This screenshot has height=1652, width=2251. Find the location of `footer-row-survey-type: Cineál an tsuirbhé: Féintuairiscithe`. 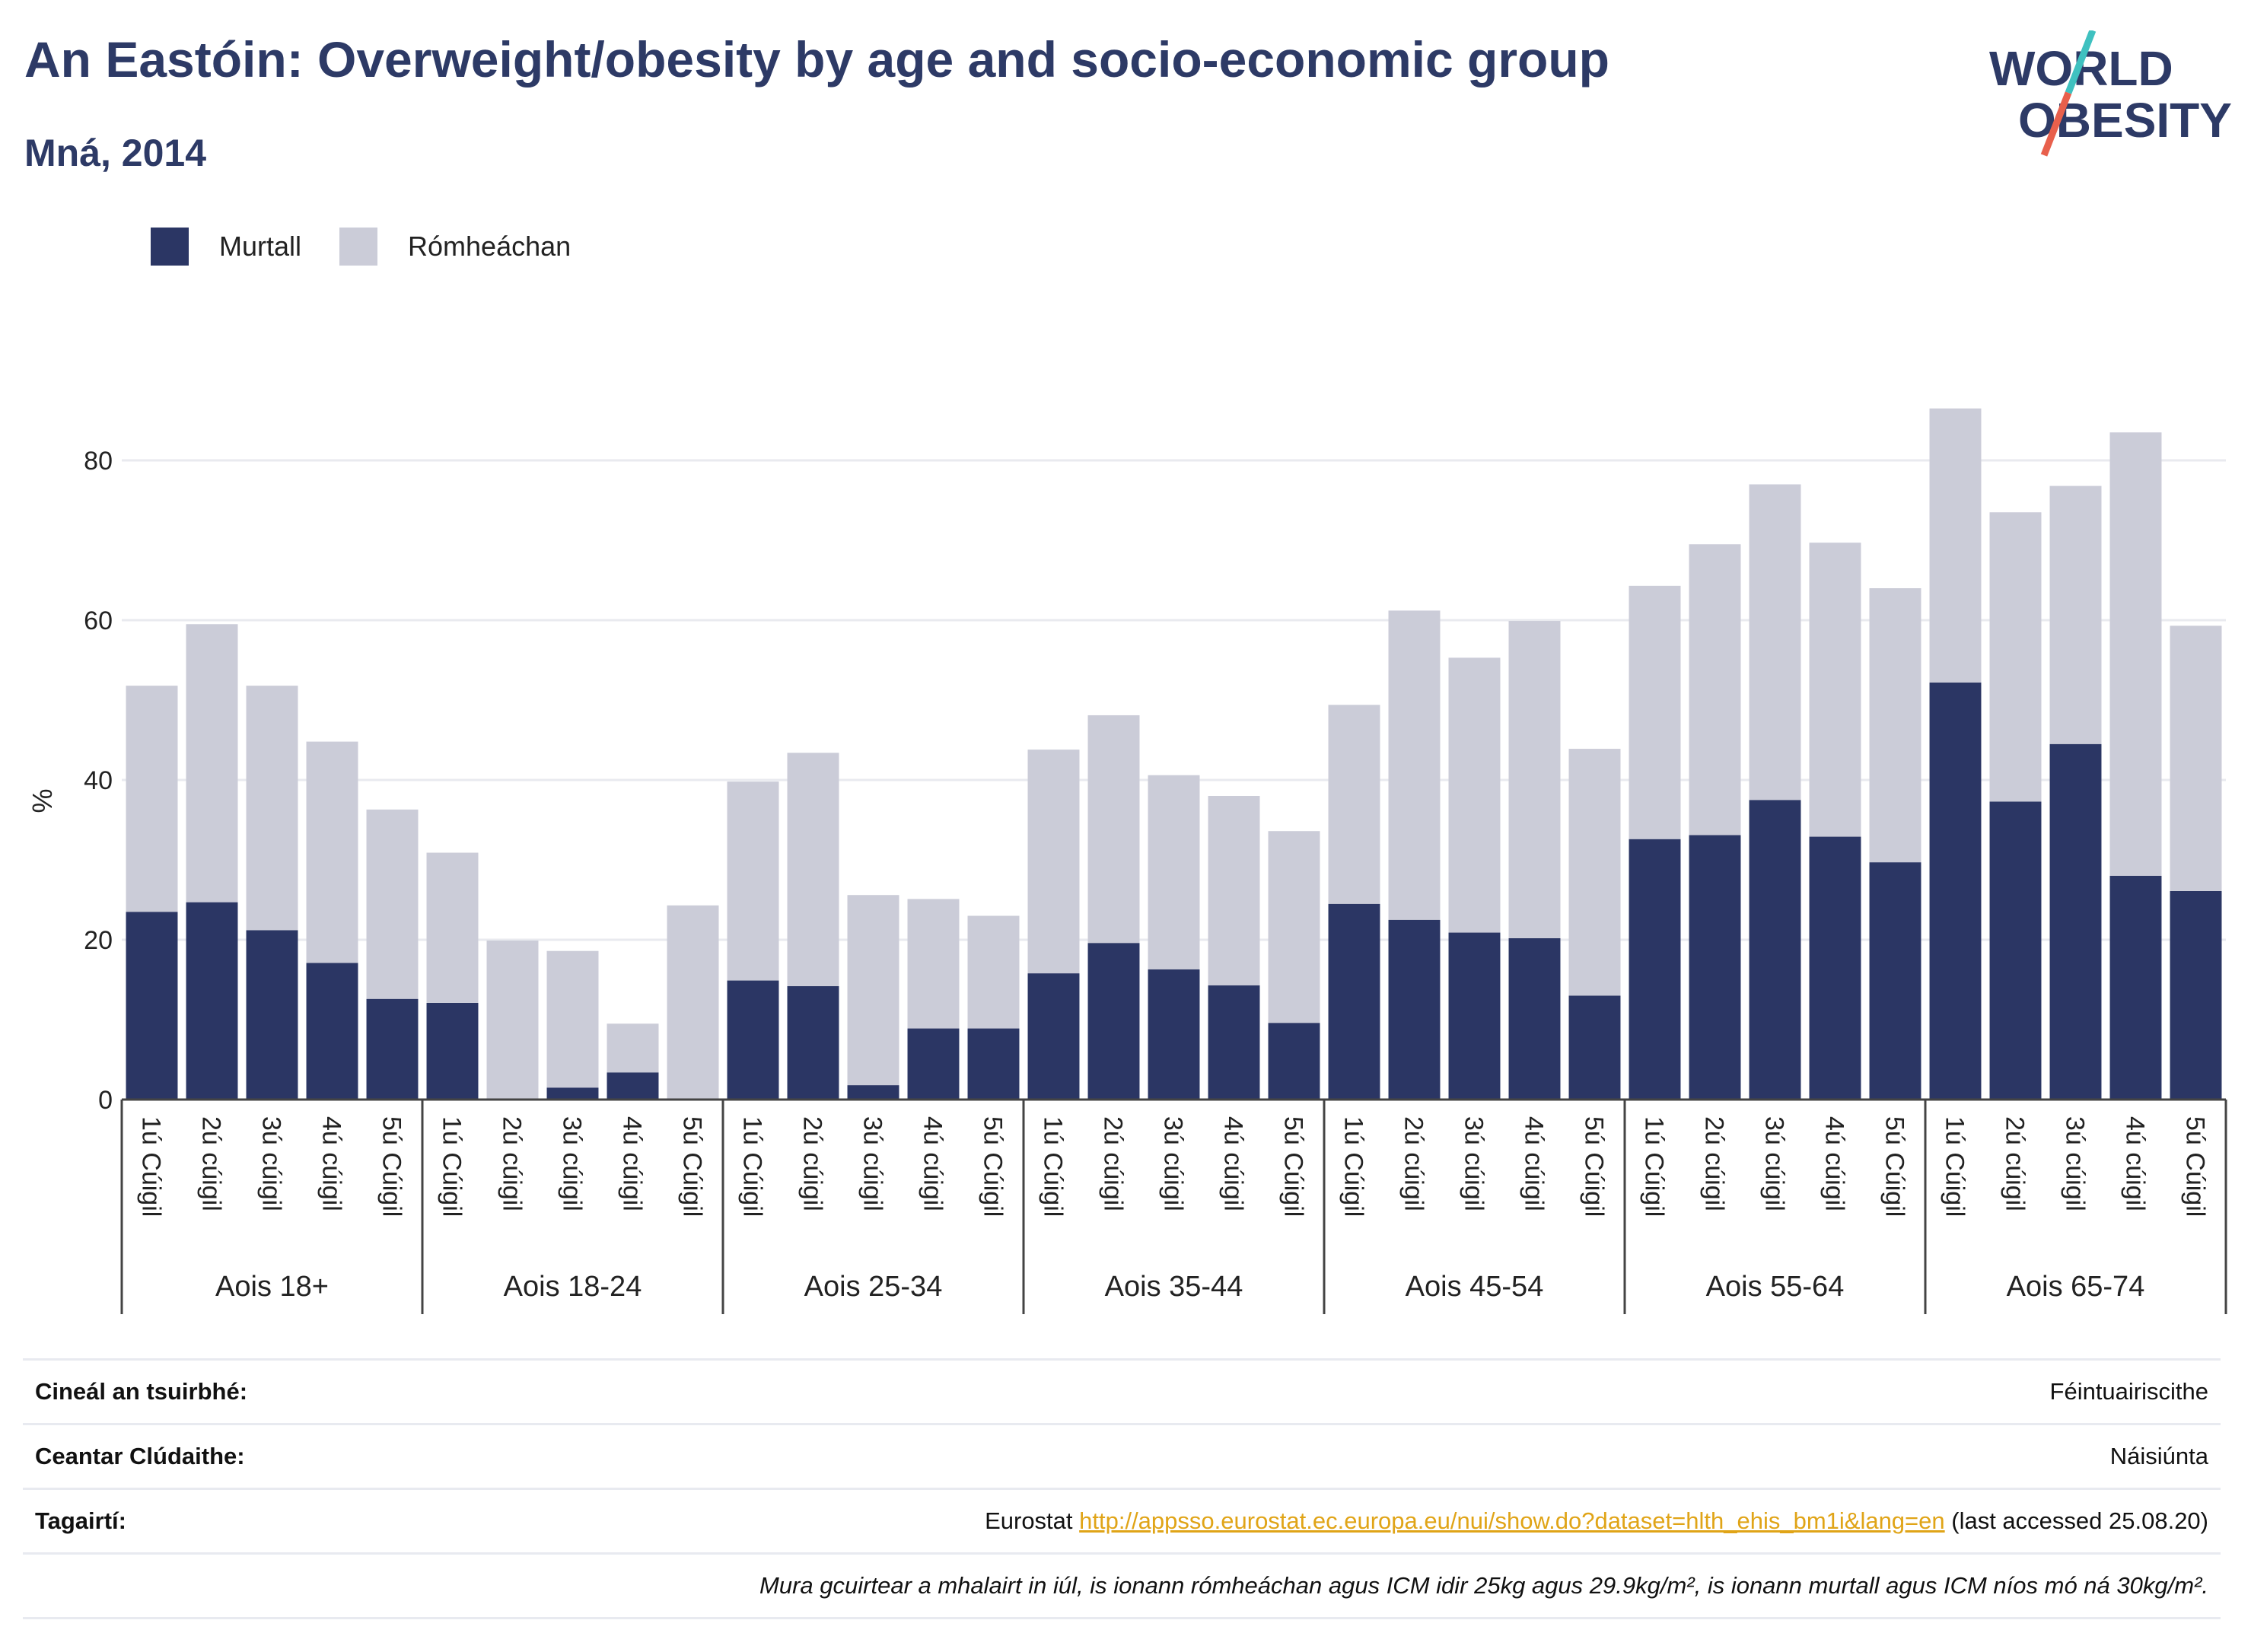

footer-row-survey-type: Cineál an tsuirbhé: Féintuairiscithe is located at coordinates (1122, 1390).